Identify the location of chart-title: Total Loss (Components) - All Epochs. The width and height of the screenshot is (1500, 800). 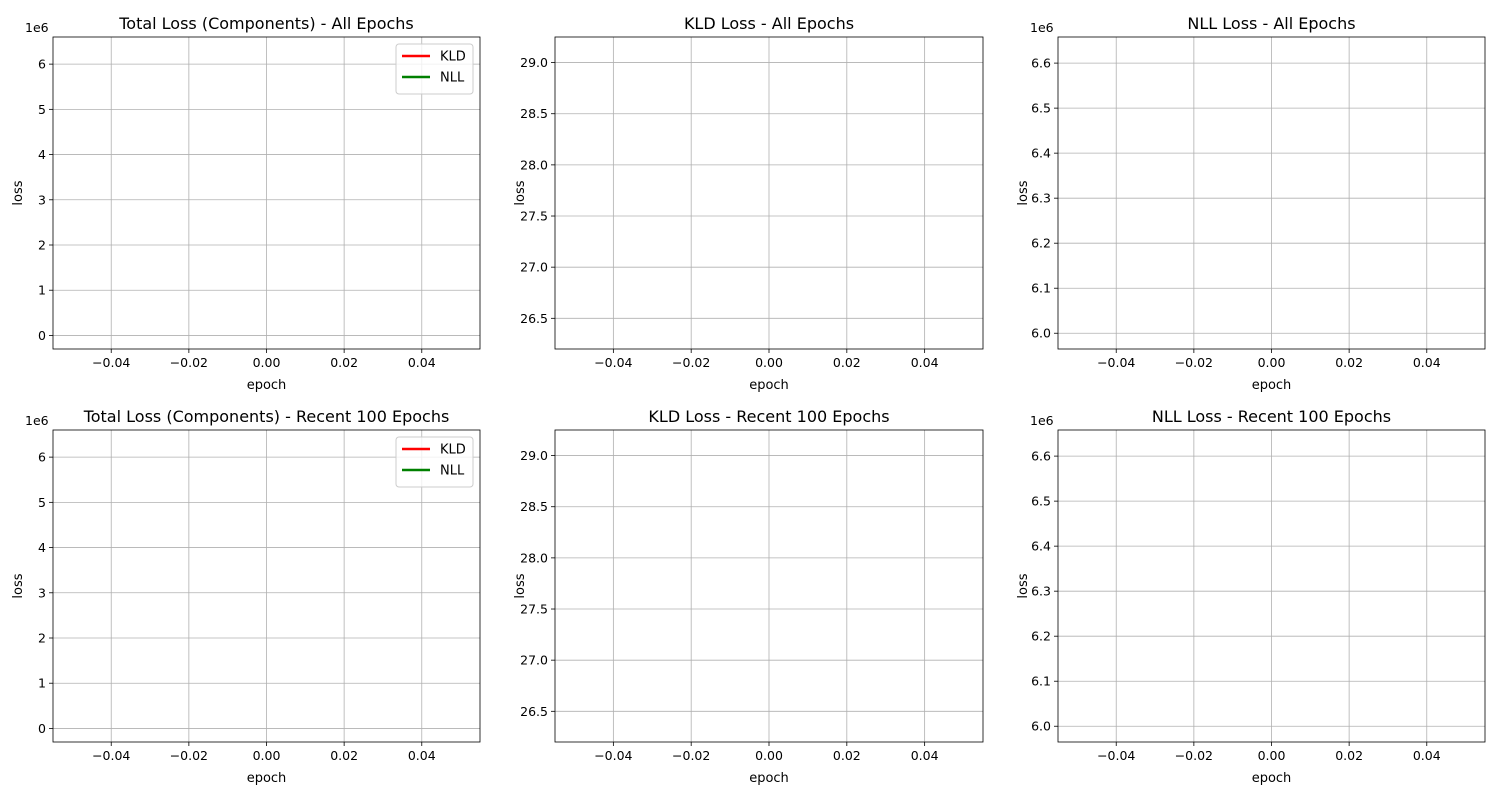
(266, 23).